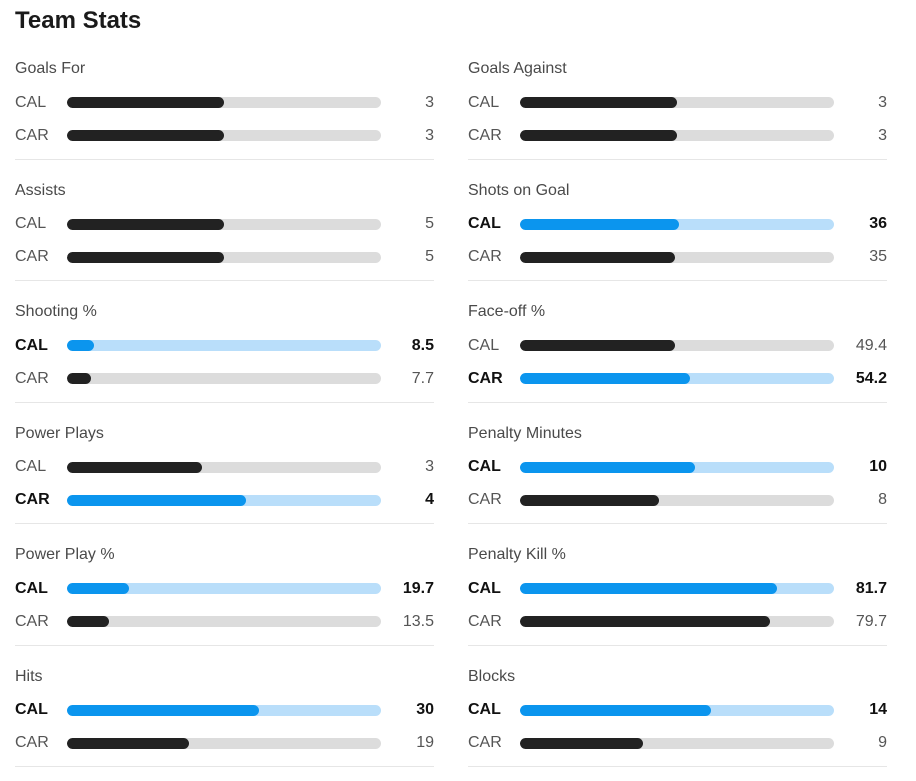  Describe the element at coordinates (407, 379) in the screenshot. I see `stat-value: 7.7` at that location.